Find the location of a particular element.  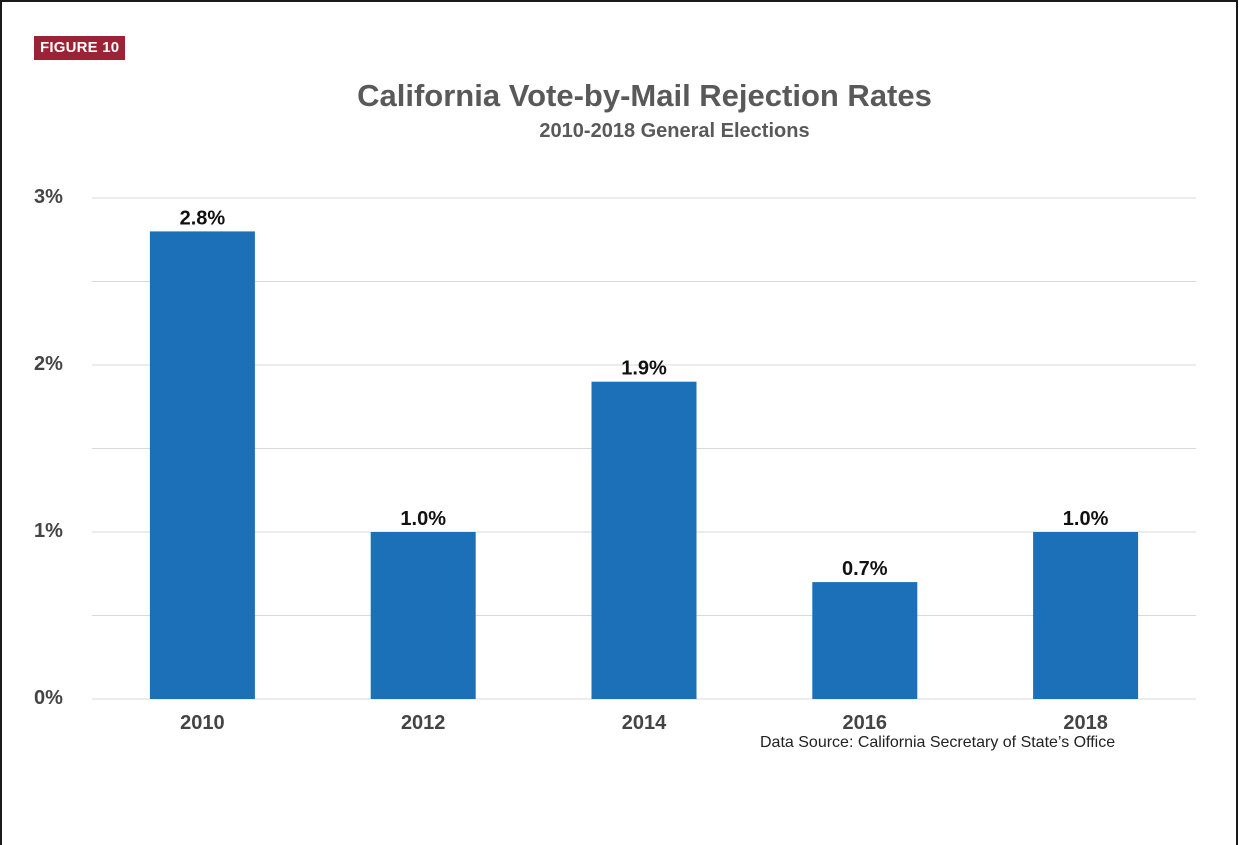

chart-subtitle: 2010-2018 General Elections is located at coordinates (674, 131).